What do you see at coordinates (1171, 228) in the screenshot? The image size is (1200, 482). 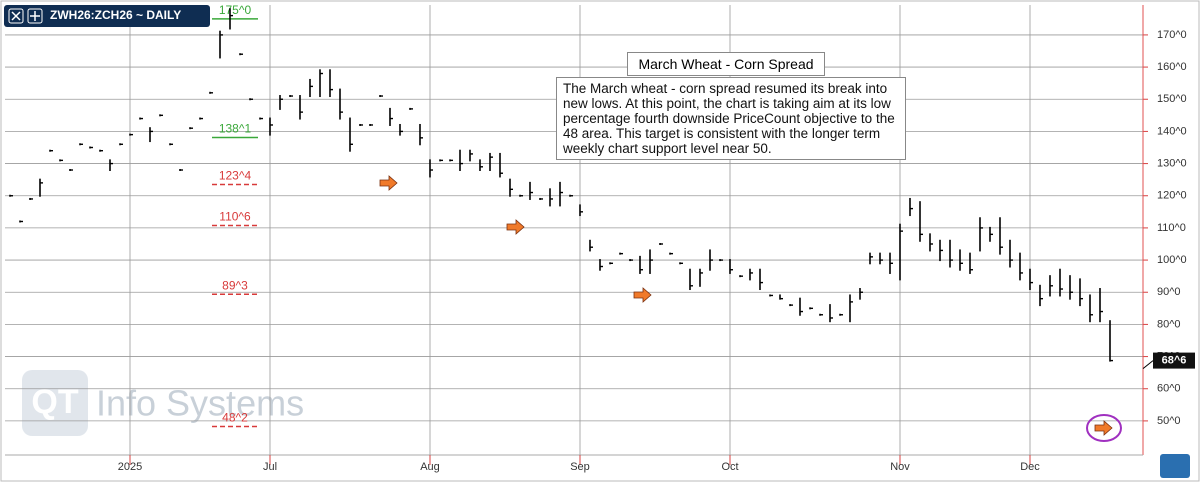 I see `y-tick-label: 110^0` at bounding box center [1171, 228].